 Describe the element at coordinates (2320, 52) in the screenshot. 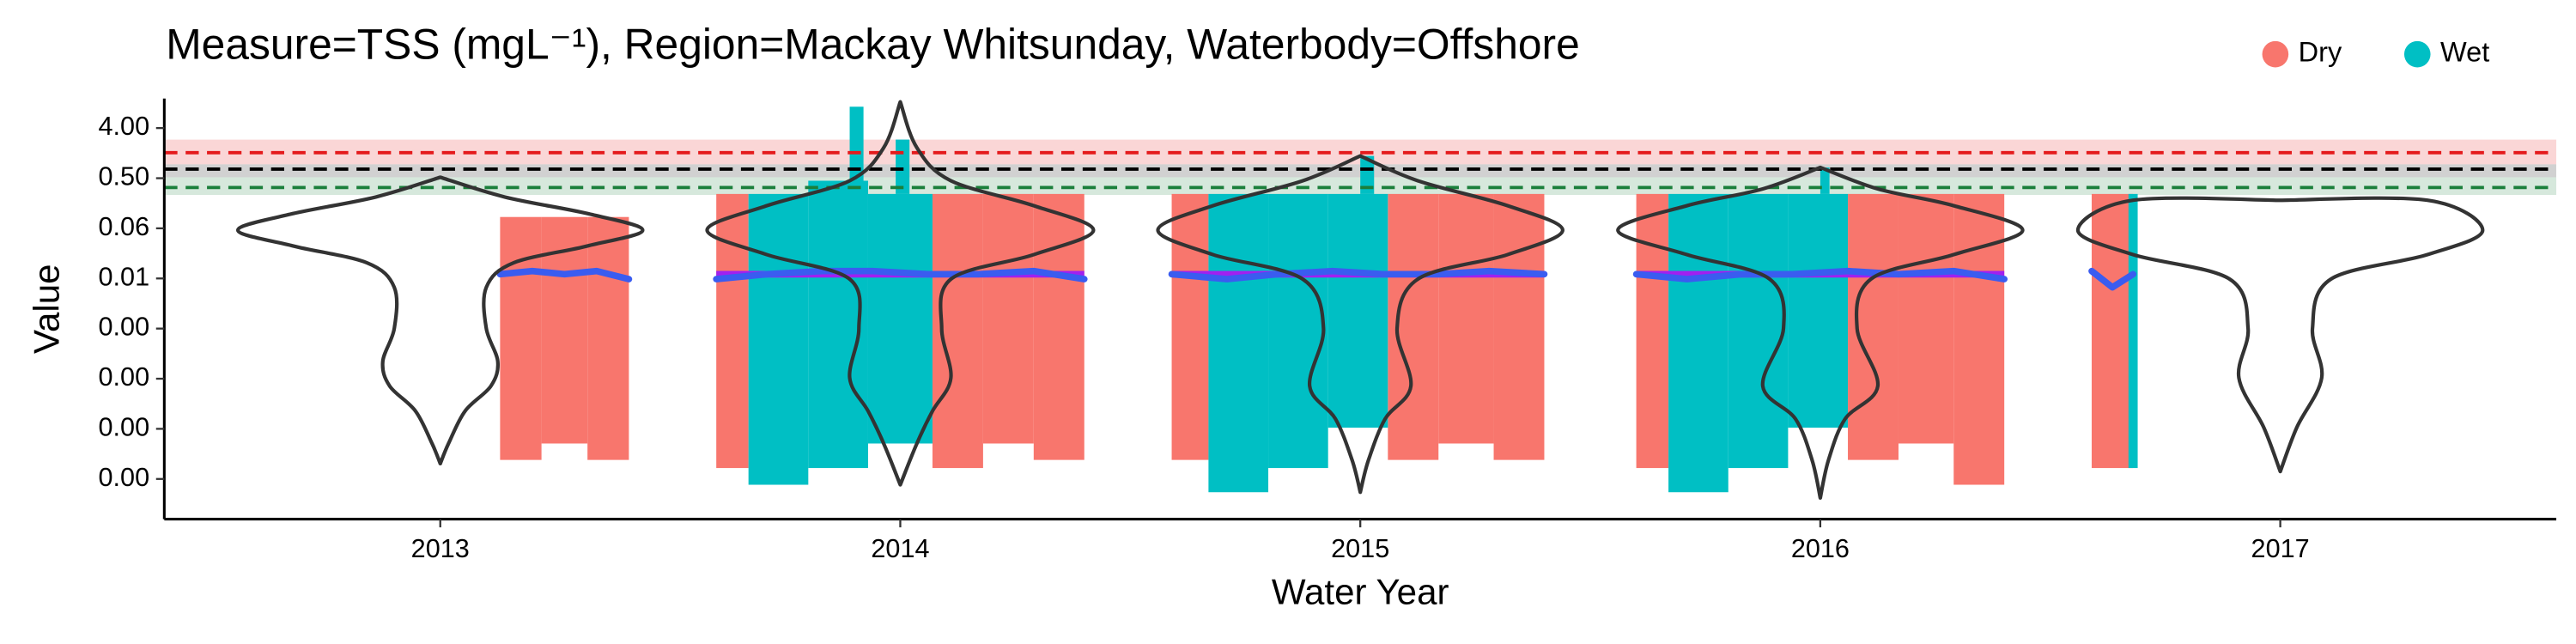

I see `legend-label: Dry` at that location.